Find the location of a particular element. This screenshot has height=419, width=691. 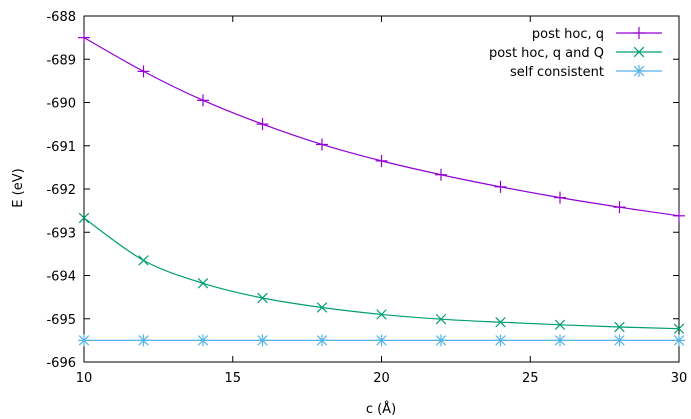

y-axis-label: E (eV) is located at coordinates (18, 187).